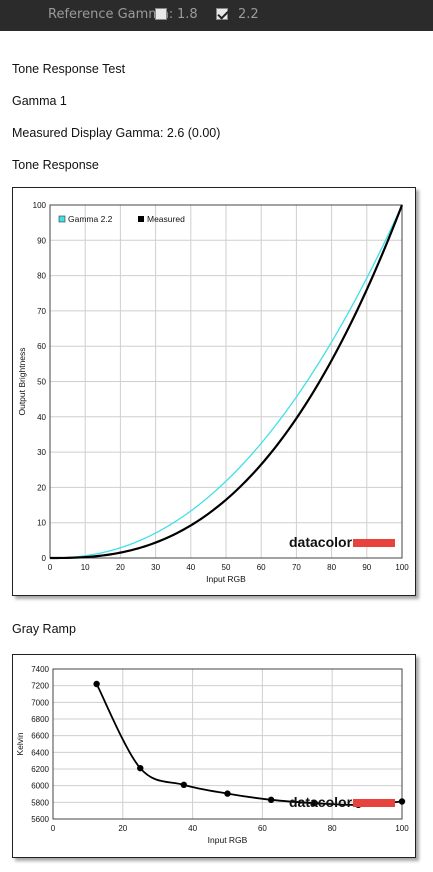 Image resolution: width=433 pixels, height=872 pixels. Describe the element at coordinates (39, 101) in the screenshot. I see `gamma-label: Gamma 1` at that location.